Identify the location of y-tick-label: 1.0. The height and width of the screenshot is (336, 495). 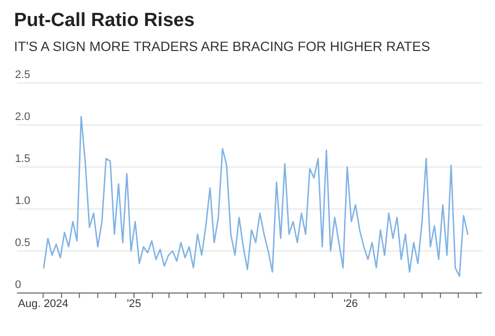
(22, 201).